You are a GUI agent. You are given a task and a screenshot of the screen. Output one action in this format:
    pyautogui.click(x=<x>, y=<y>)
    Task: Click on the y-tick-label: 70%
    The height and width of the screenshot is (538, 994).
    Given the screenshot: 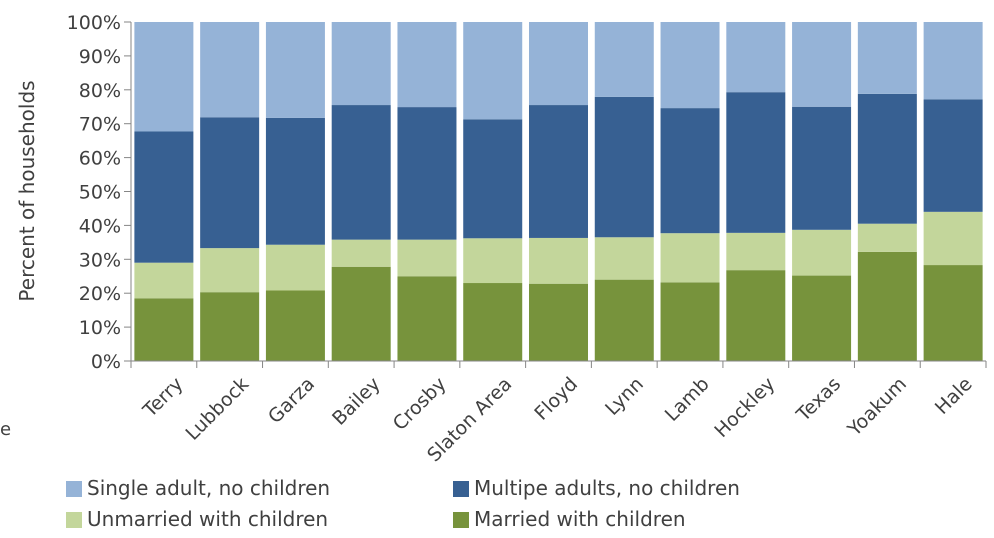 What is the action you would take?
    pyautogui.click(x=100, y=125)
    